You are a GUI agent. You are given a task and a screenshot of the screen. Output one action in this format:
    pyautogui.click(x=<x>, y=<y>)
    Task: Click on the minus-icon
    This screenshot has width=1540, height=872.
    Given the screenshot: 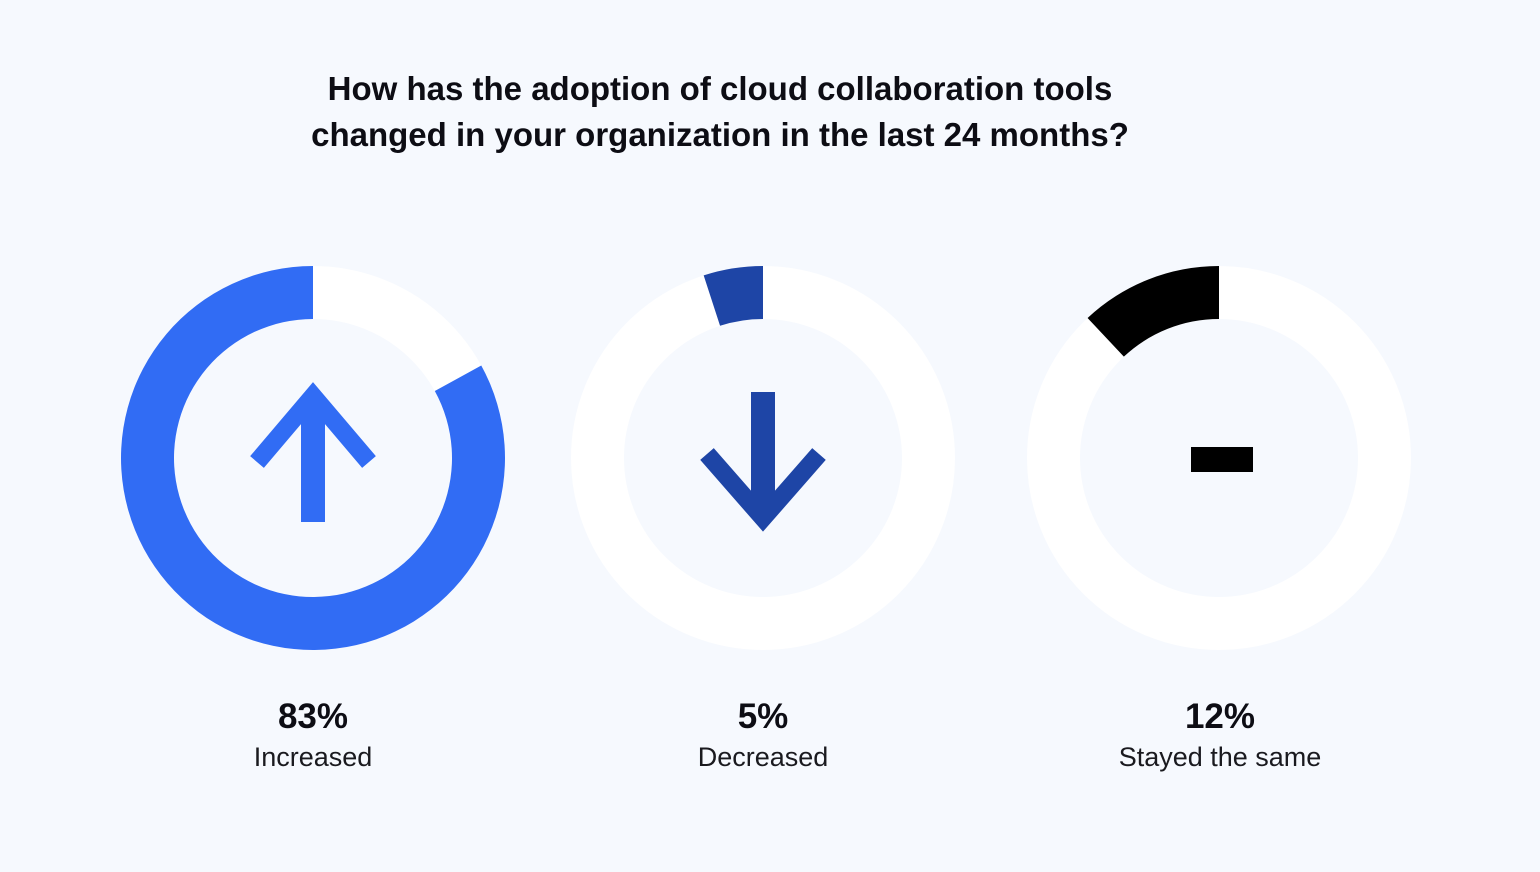 What is the action you would take?
    pyautogui.click(x=1222, y=459)
    